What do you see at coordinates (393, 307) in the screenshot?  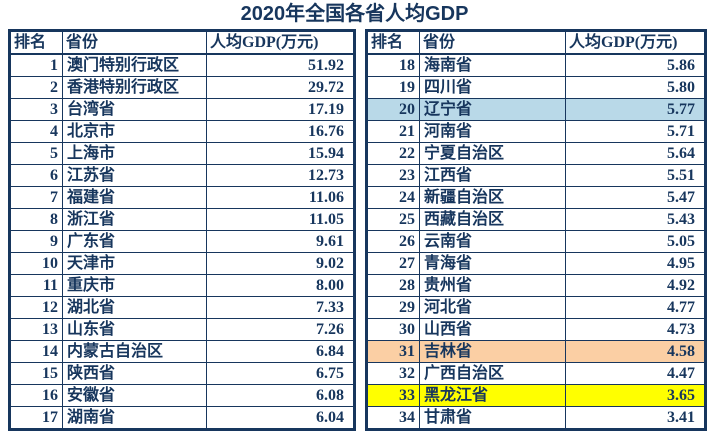 I see `cell-rank: 29` at bounding box center [393, 307].